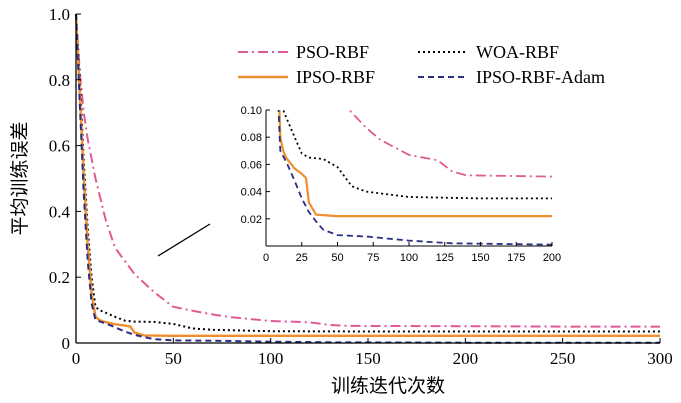 The width and height of the screenshot is (681, 403). What do you see at coordinates (266, 258) in the screenshot?
I see `inset-x-tick-label: 0` at bounding box center [266, 258].